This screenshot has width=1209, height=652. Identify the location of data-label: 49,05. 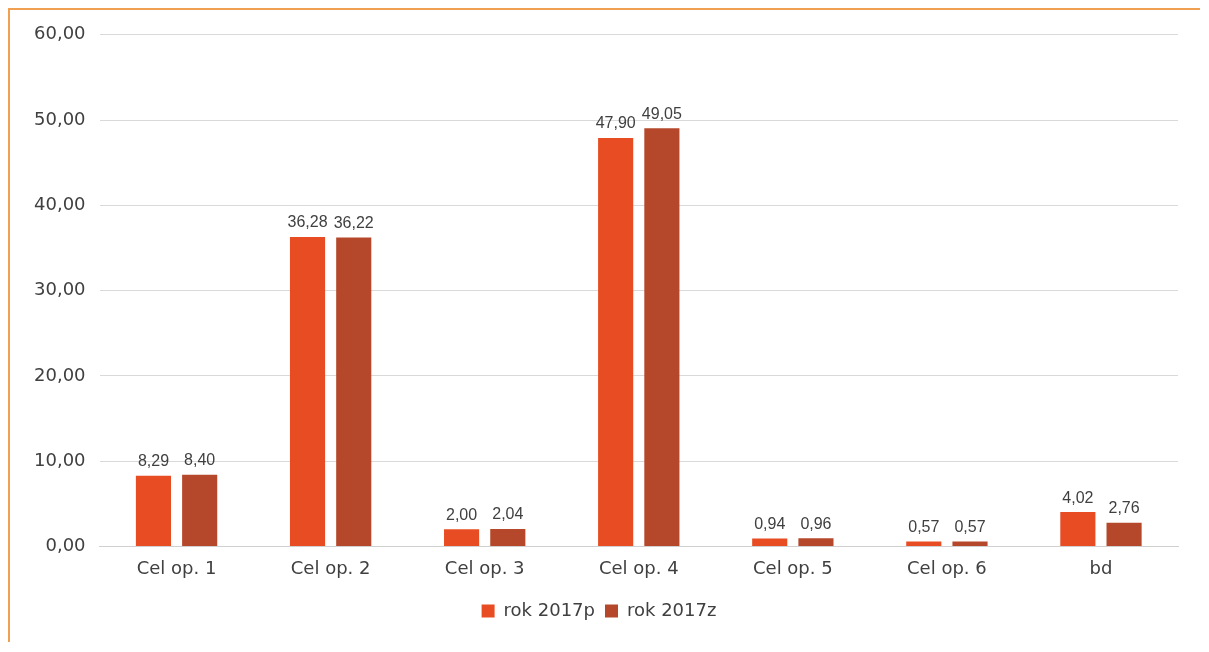
(661, 113).